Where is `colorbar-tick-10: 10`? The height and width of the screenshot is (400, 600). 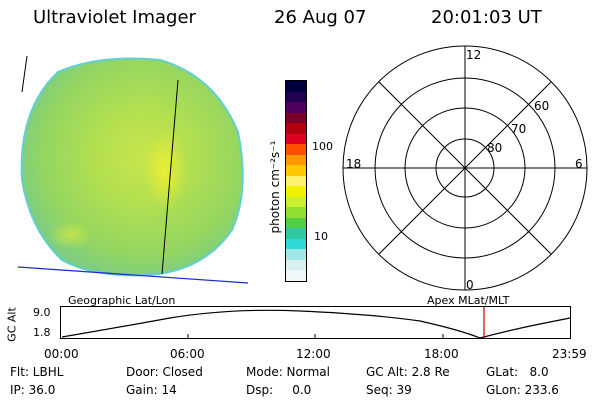 colorbar-tick-10: 10 is located at coordinates (321, 236).